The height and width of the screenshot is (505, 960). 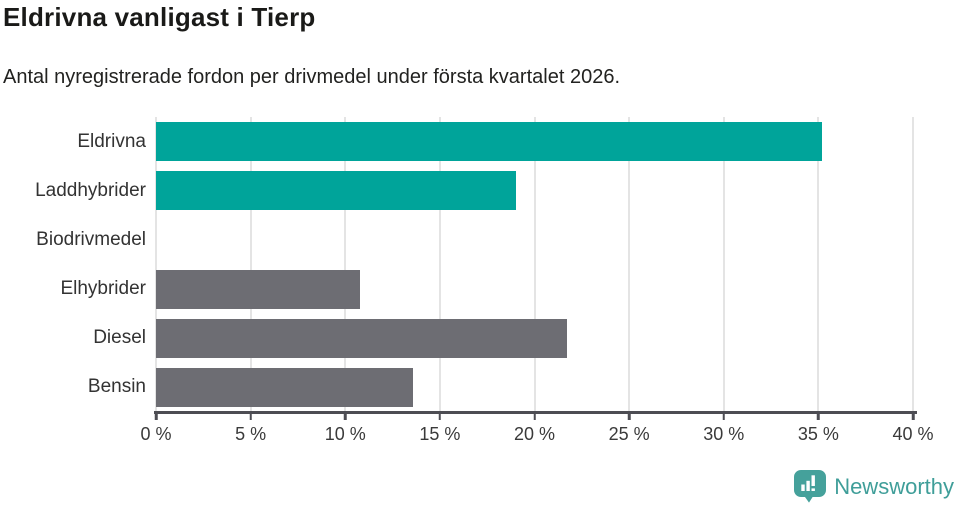 I want to click on bar-bensin, so click(x=285, y=387).